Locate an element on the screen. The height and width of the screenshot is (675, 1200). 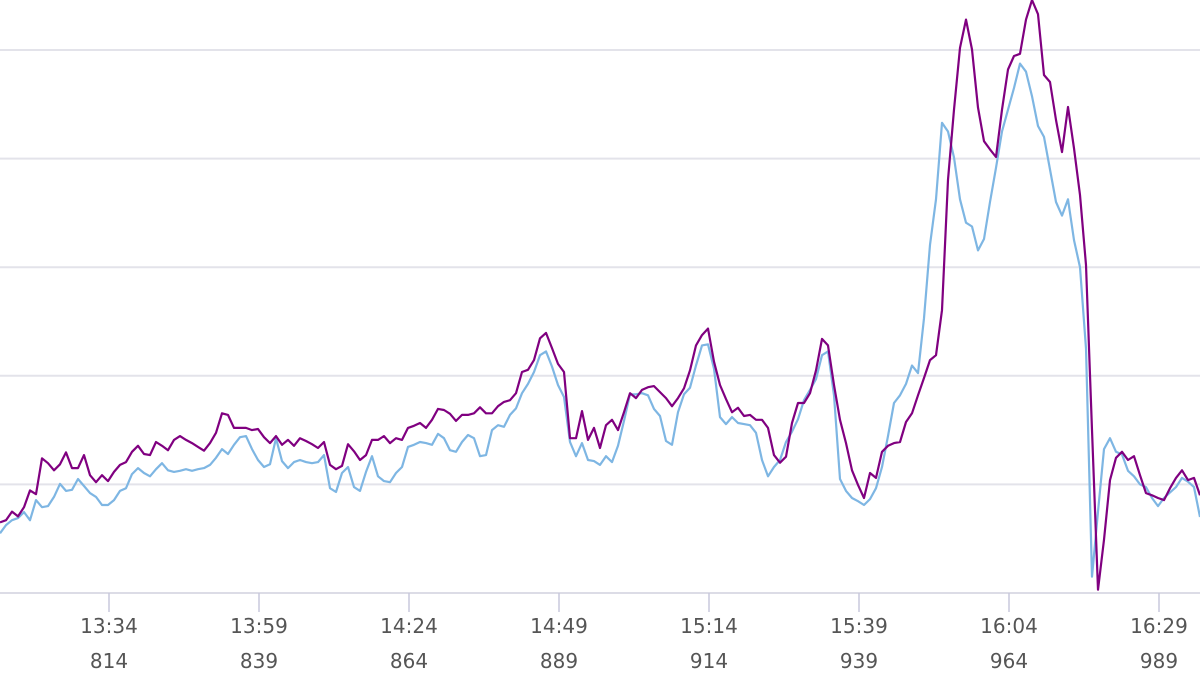
tick-index-label: 839 is located at coordinates (259, 661).